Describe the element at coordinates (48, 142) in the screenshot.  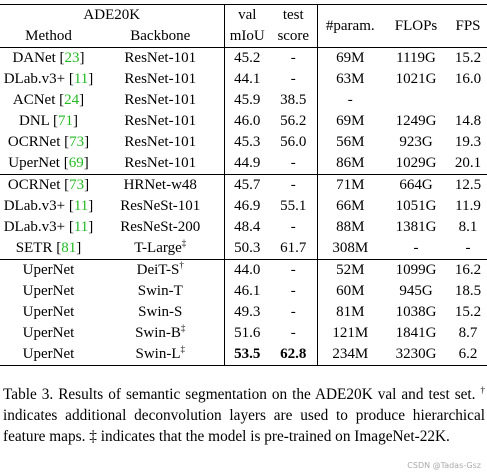
I see `method-cell: OCRNet [73]` at that location.